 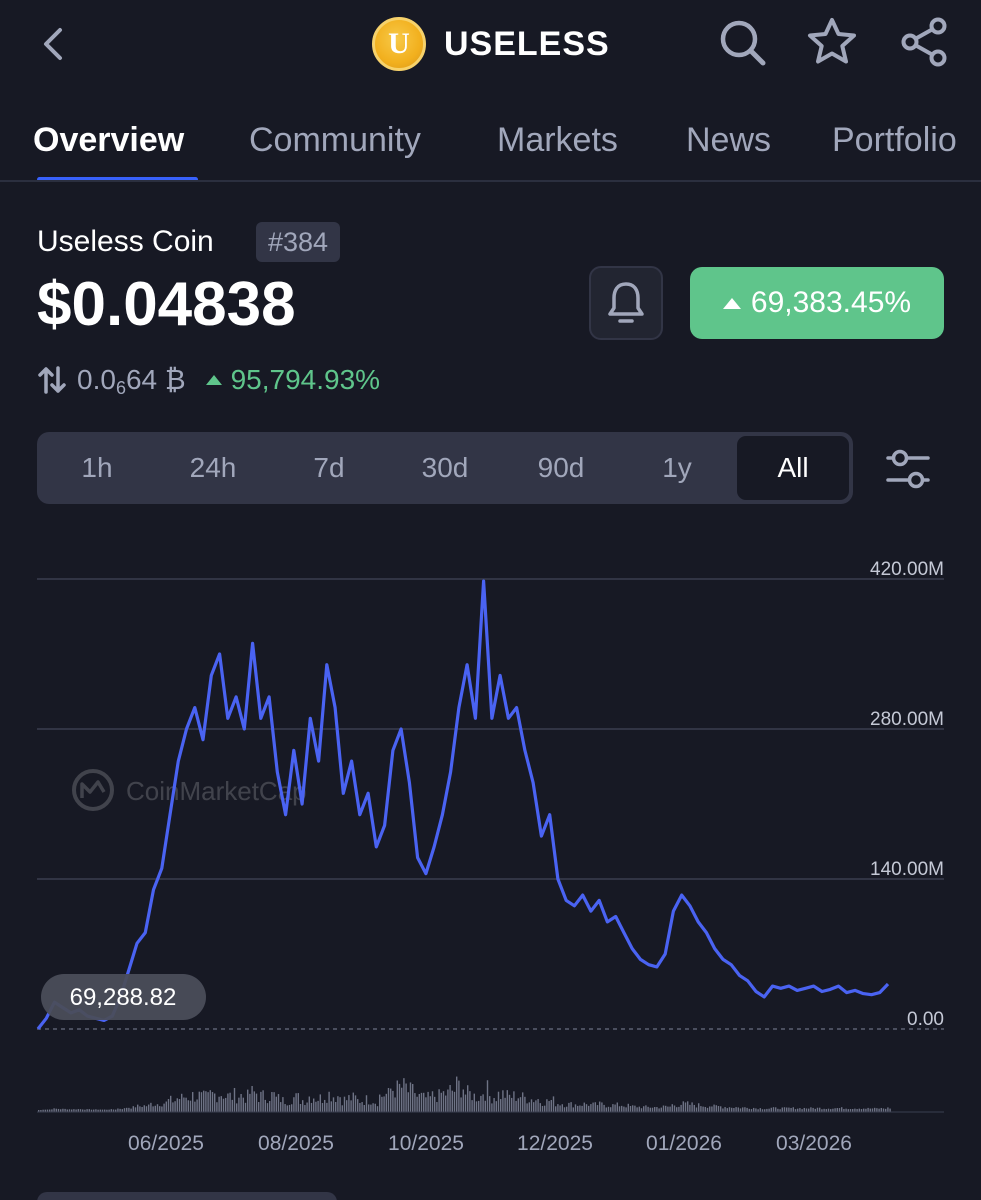 I want to click on up-triangle-icon, so click(x=731, y=303).